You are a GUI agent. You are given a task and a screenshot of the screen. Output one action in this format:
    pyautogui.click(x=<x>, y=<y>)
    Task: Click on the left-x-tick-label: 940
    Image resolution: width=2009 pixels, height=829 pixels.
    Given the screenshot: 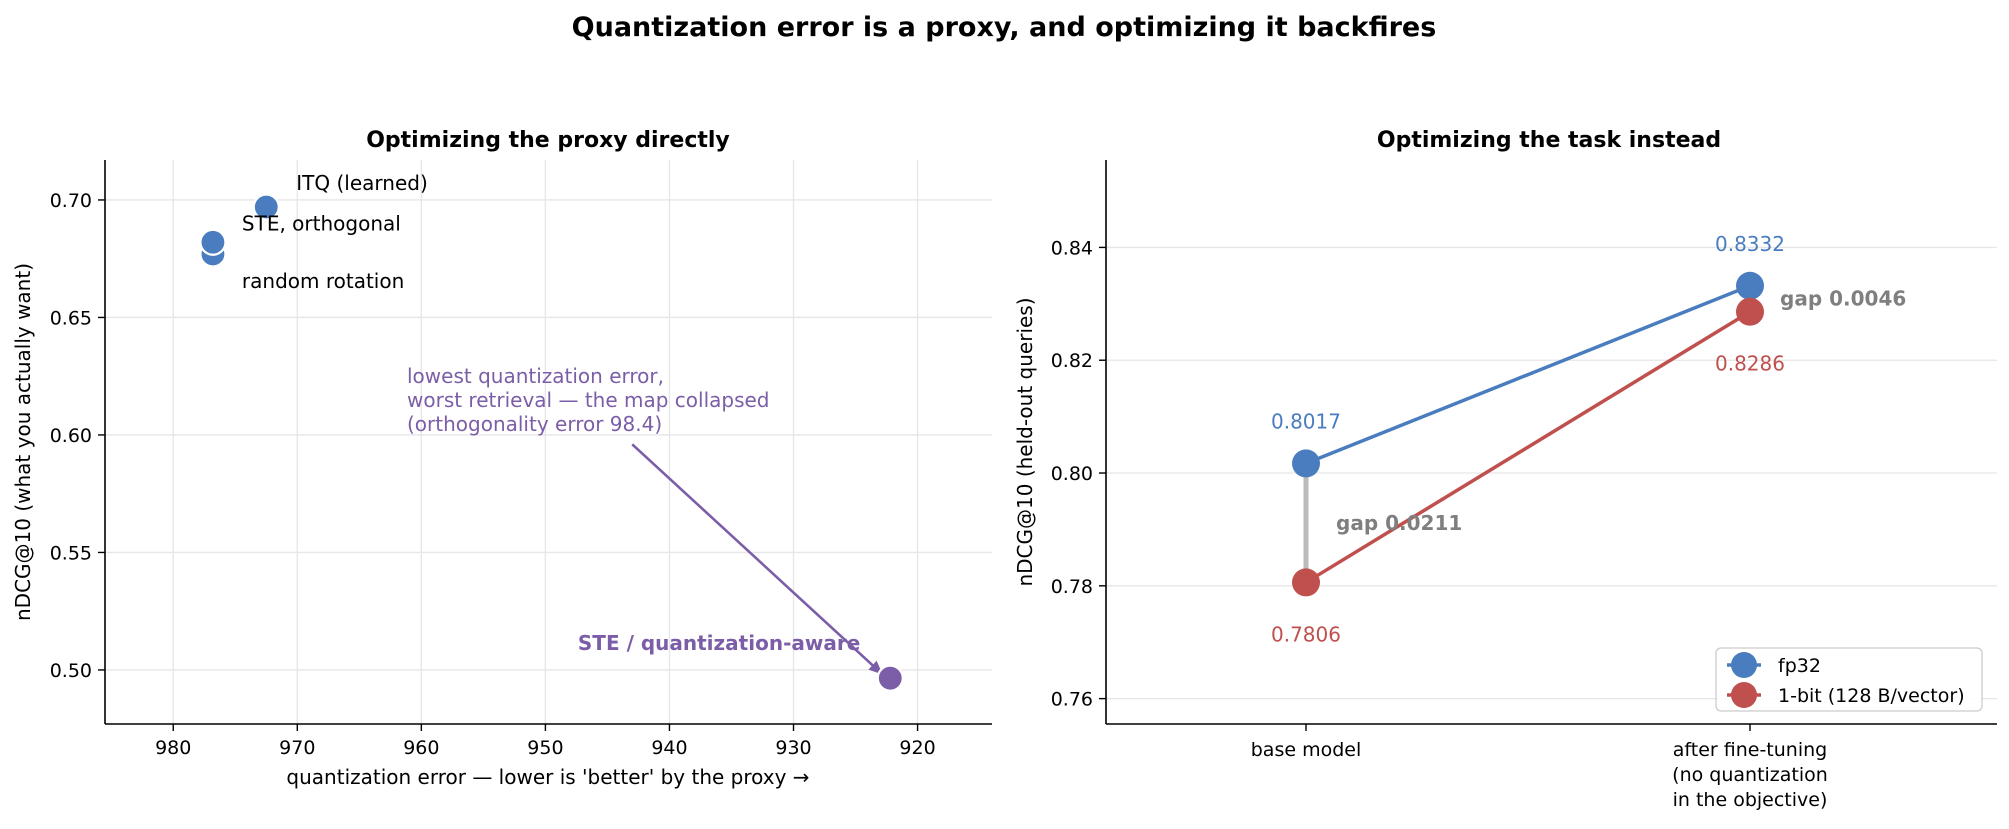 What is the action you would take?
    pyautogui.click(x=669, y=748)
    